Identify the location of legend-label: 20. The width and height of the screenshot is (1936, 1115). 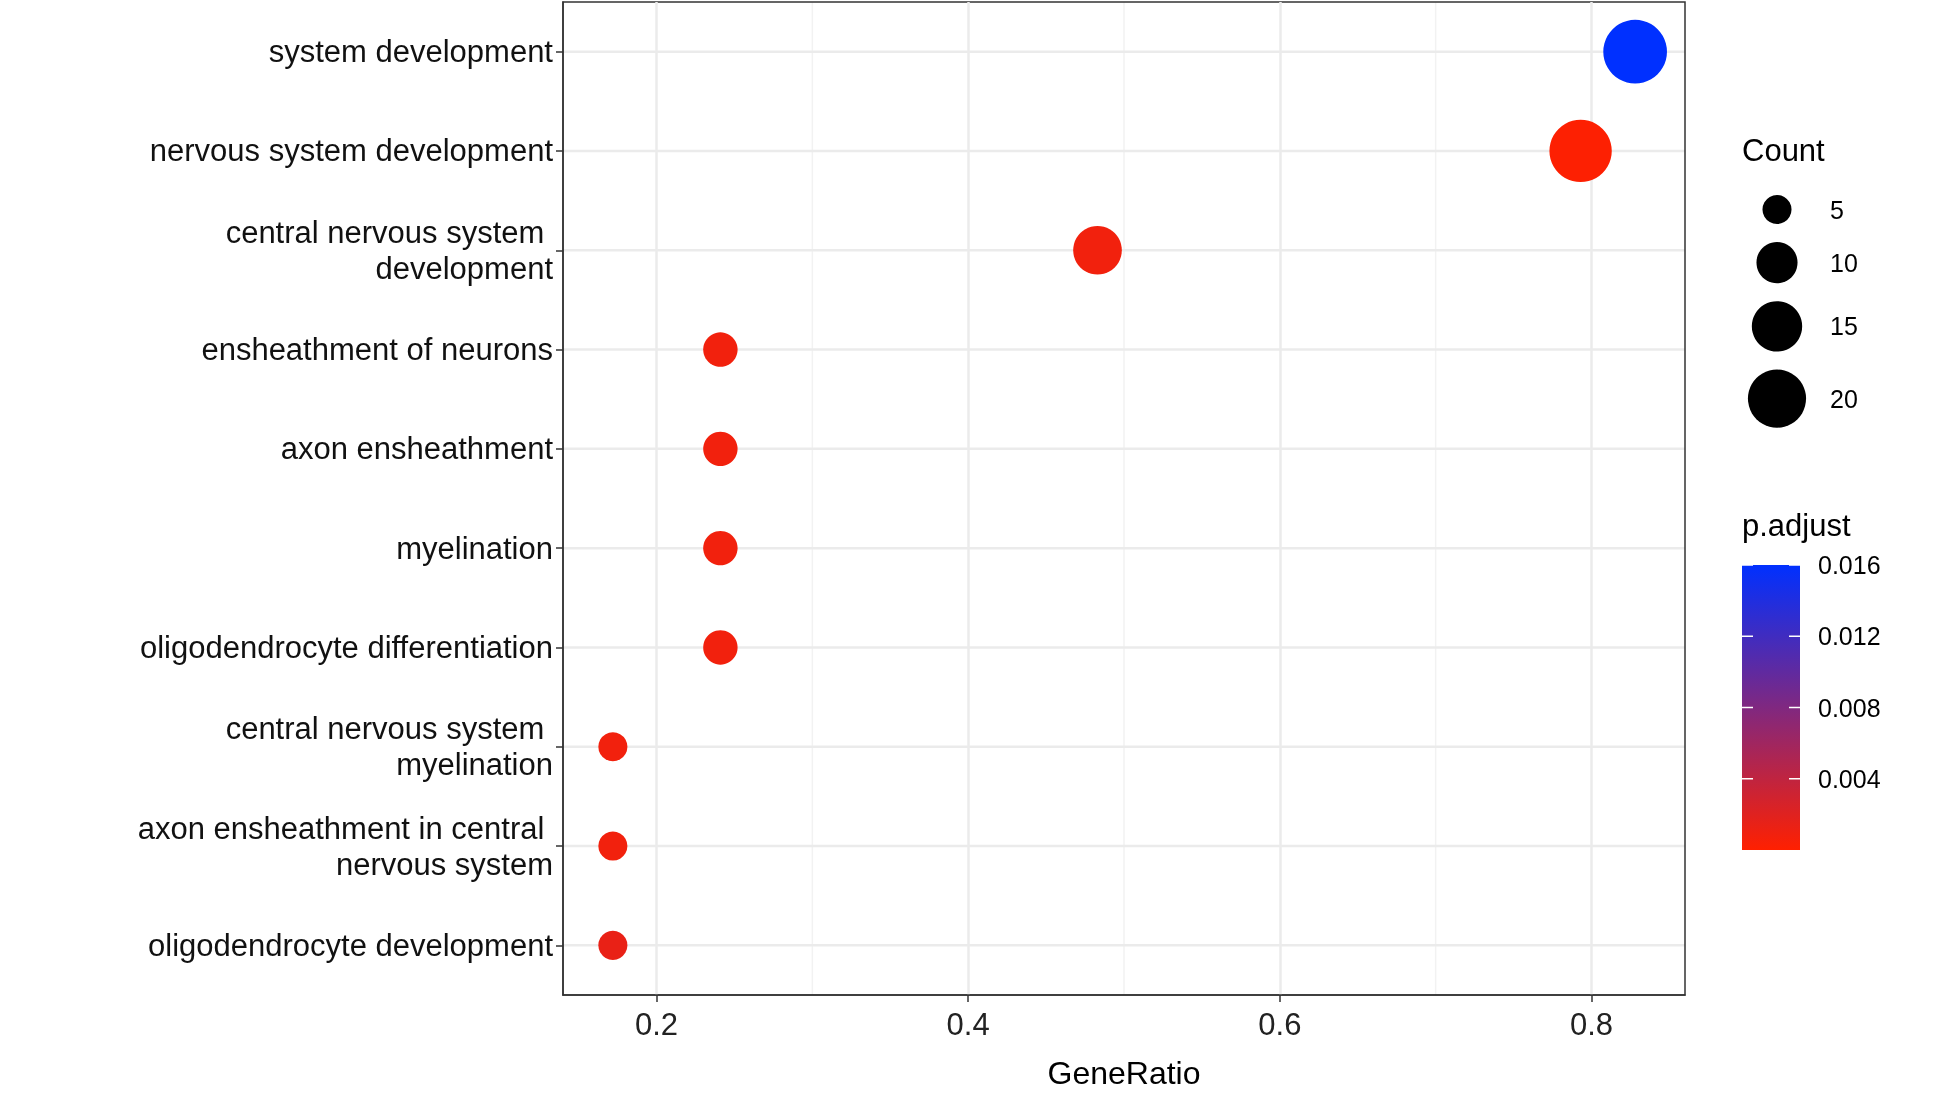
(1844, 398).